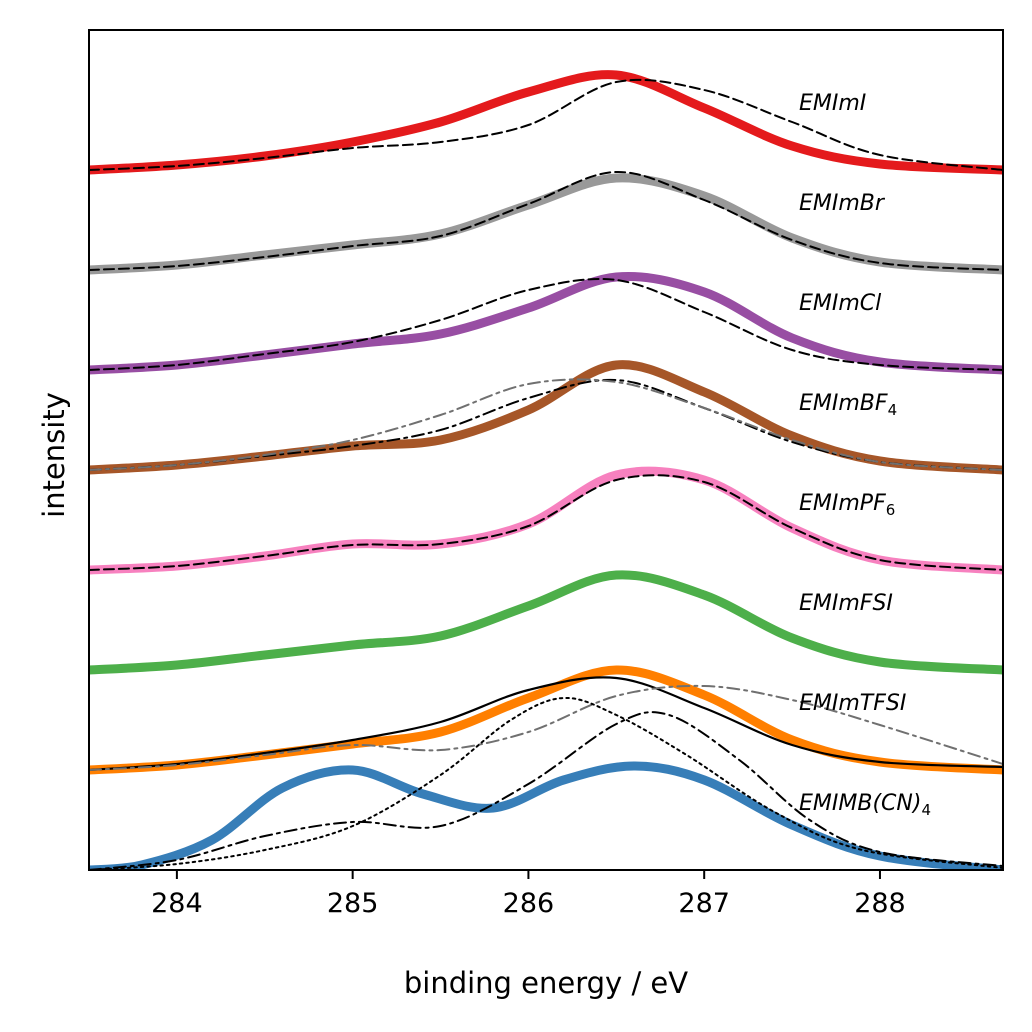 The height and width of the screenshot is (1032, 1032). Describe the element at coordinates (865, 805) in the screenshot. I see `series-label-emimb-cn-4: EMIMB(CN)4` at that location.